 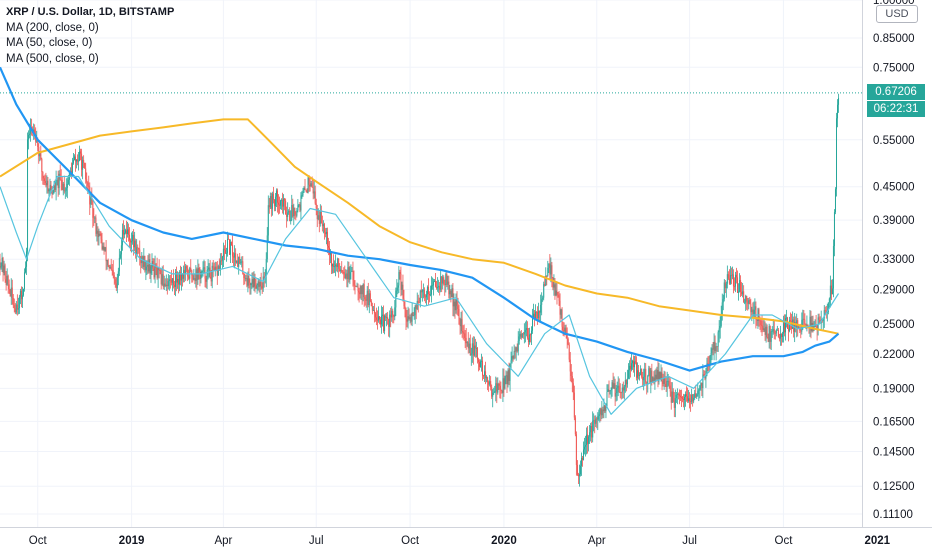 What do you see at coordinates (52, 58) in the screenshot?
I see `legend-ma500: MA (500, close, 0)` at bounding box center [52, 58].